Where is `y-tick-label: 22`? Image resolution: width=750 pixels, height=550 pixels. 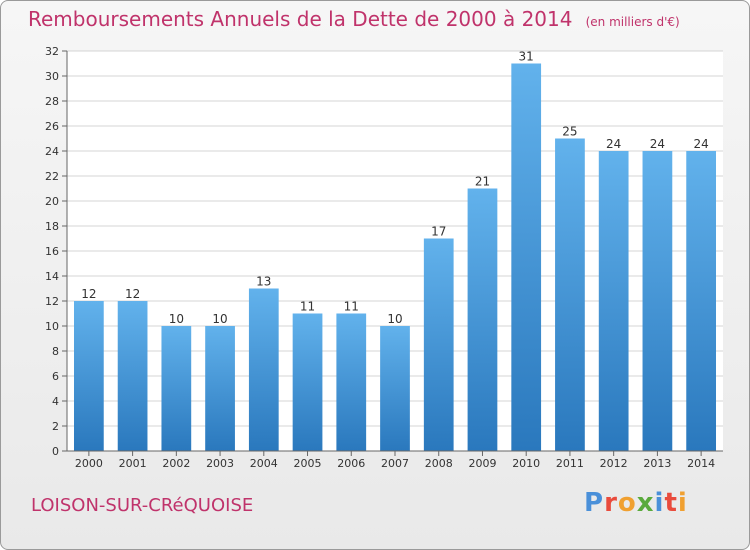
y-tick-label: 22 is located at coordinates (52, 176).